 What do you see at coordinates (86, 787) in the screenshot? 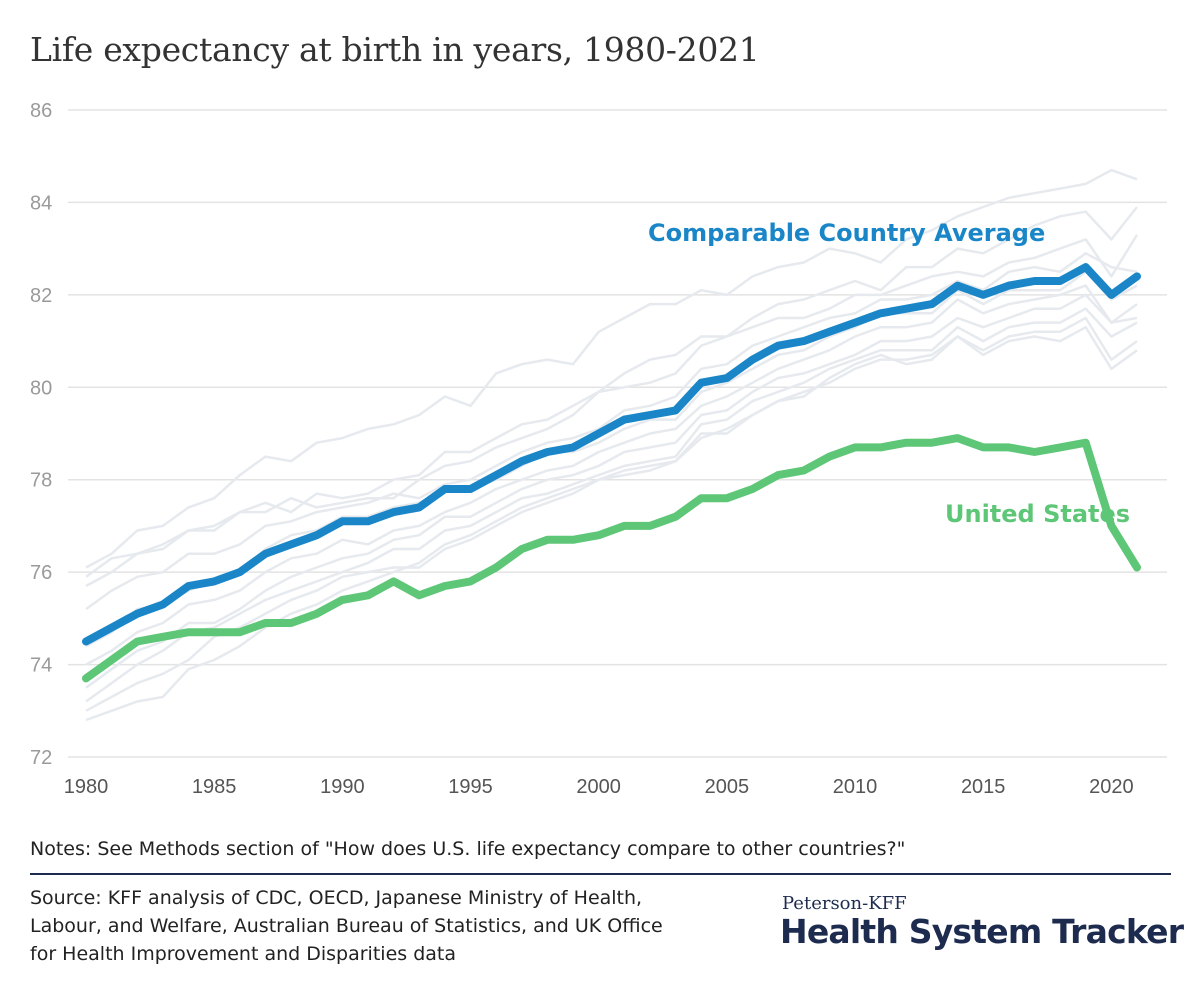
I see `x-tick-label: 1980` at bounding box center [86, 787].